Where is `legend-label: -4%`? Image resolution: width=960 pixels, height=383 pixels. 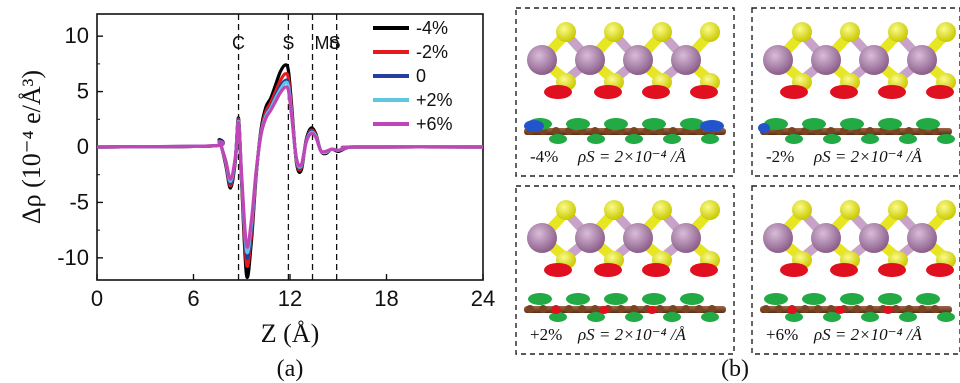 legend-label: -4% is located at coordinates (432, 28).